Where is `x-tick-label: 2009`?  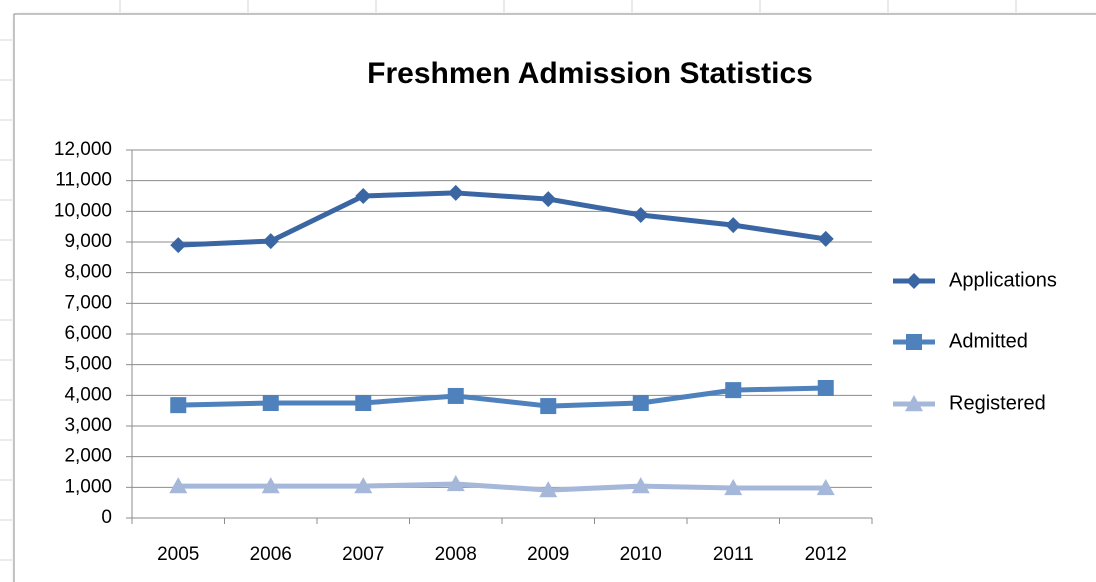
x-tick-label: 2009 is located at coordinates (548, 554).